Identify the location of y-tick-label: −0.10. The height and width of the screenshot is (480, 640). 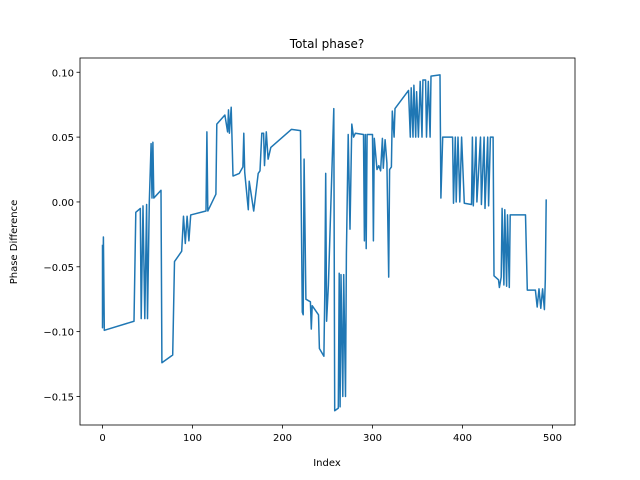
(58, 333).